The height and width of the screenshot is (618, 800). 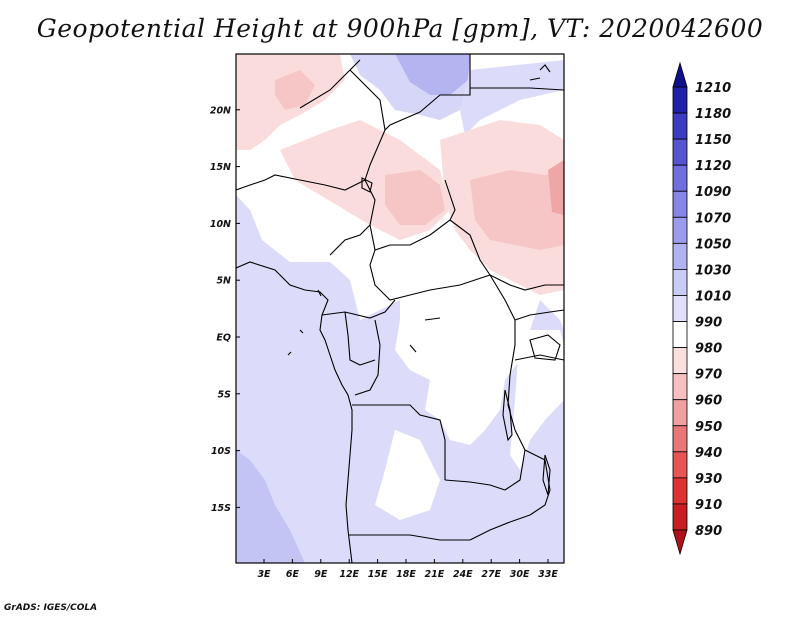 What do you see at coordinates (349, 574) in the screenshot?
I see `lon-tick-label: 12E` at bounding box center [349, 574].